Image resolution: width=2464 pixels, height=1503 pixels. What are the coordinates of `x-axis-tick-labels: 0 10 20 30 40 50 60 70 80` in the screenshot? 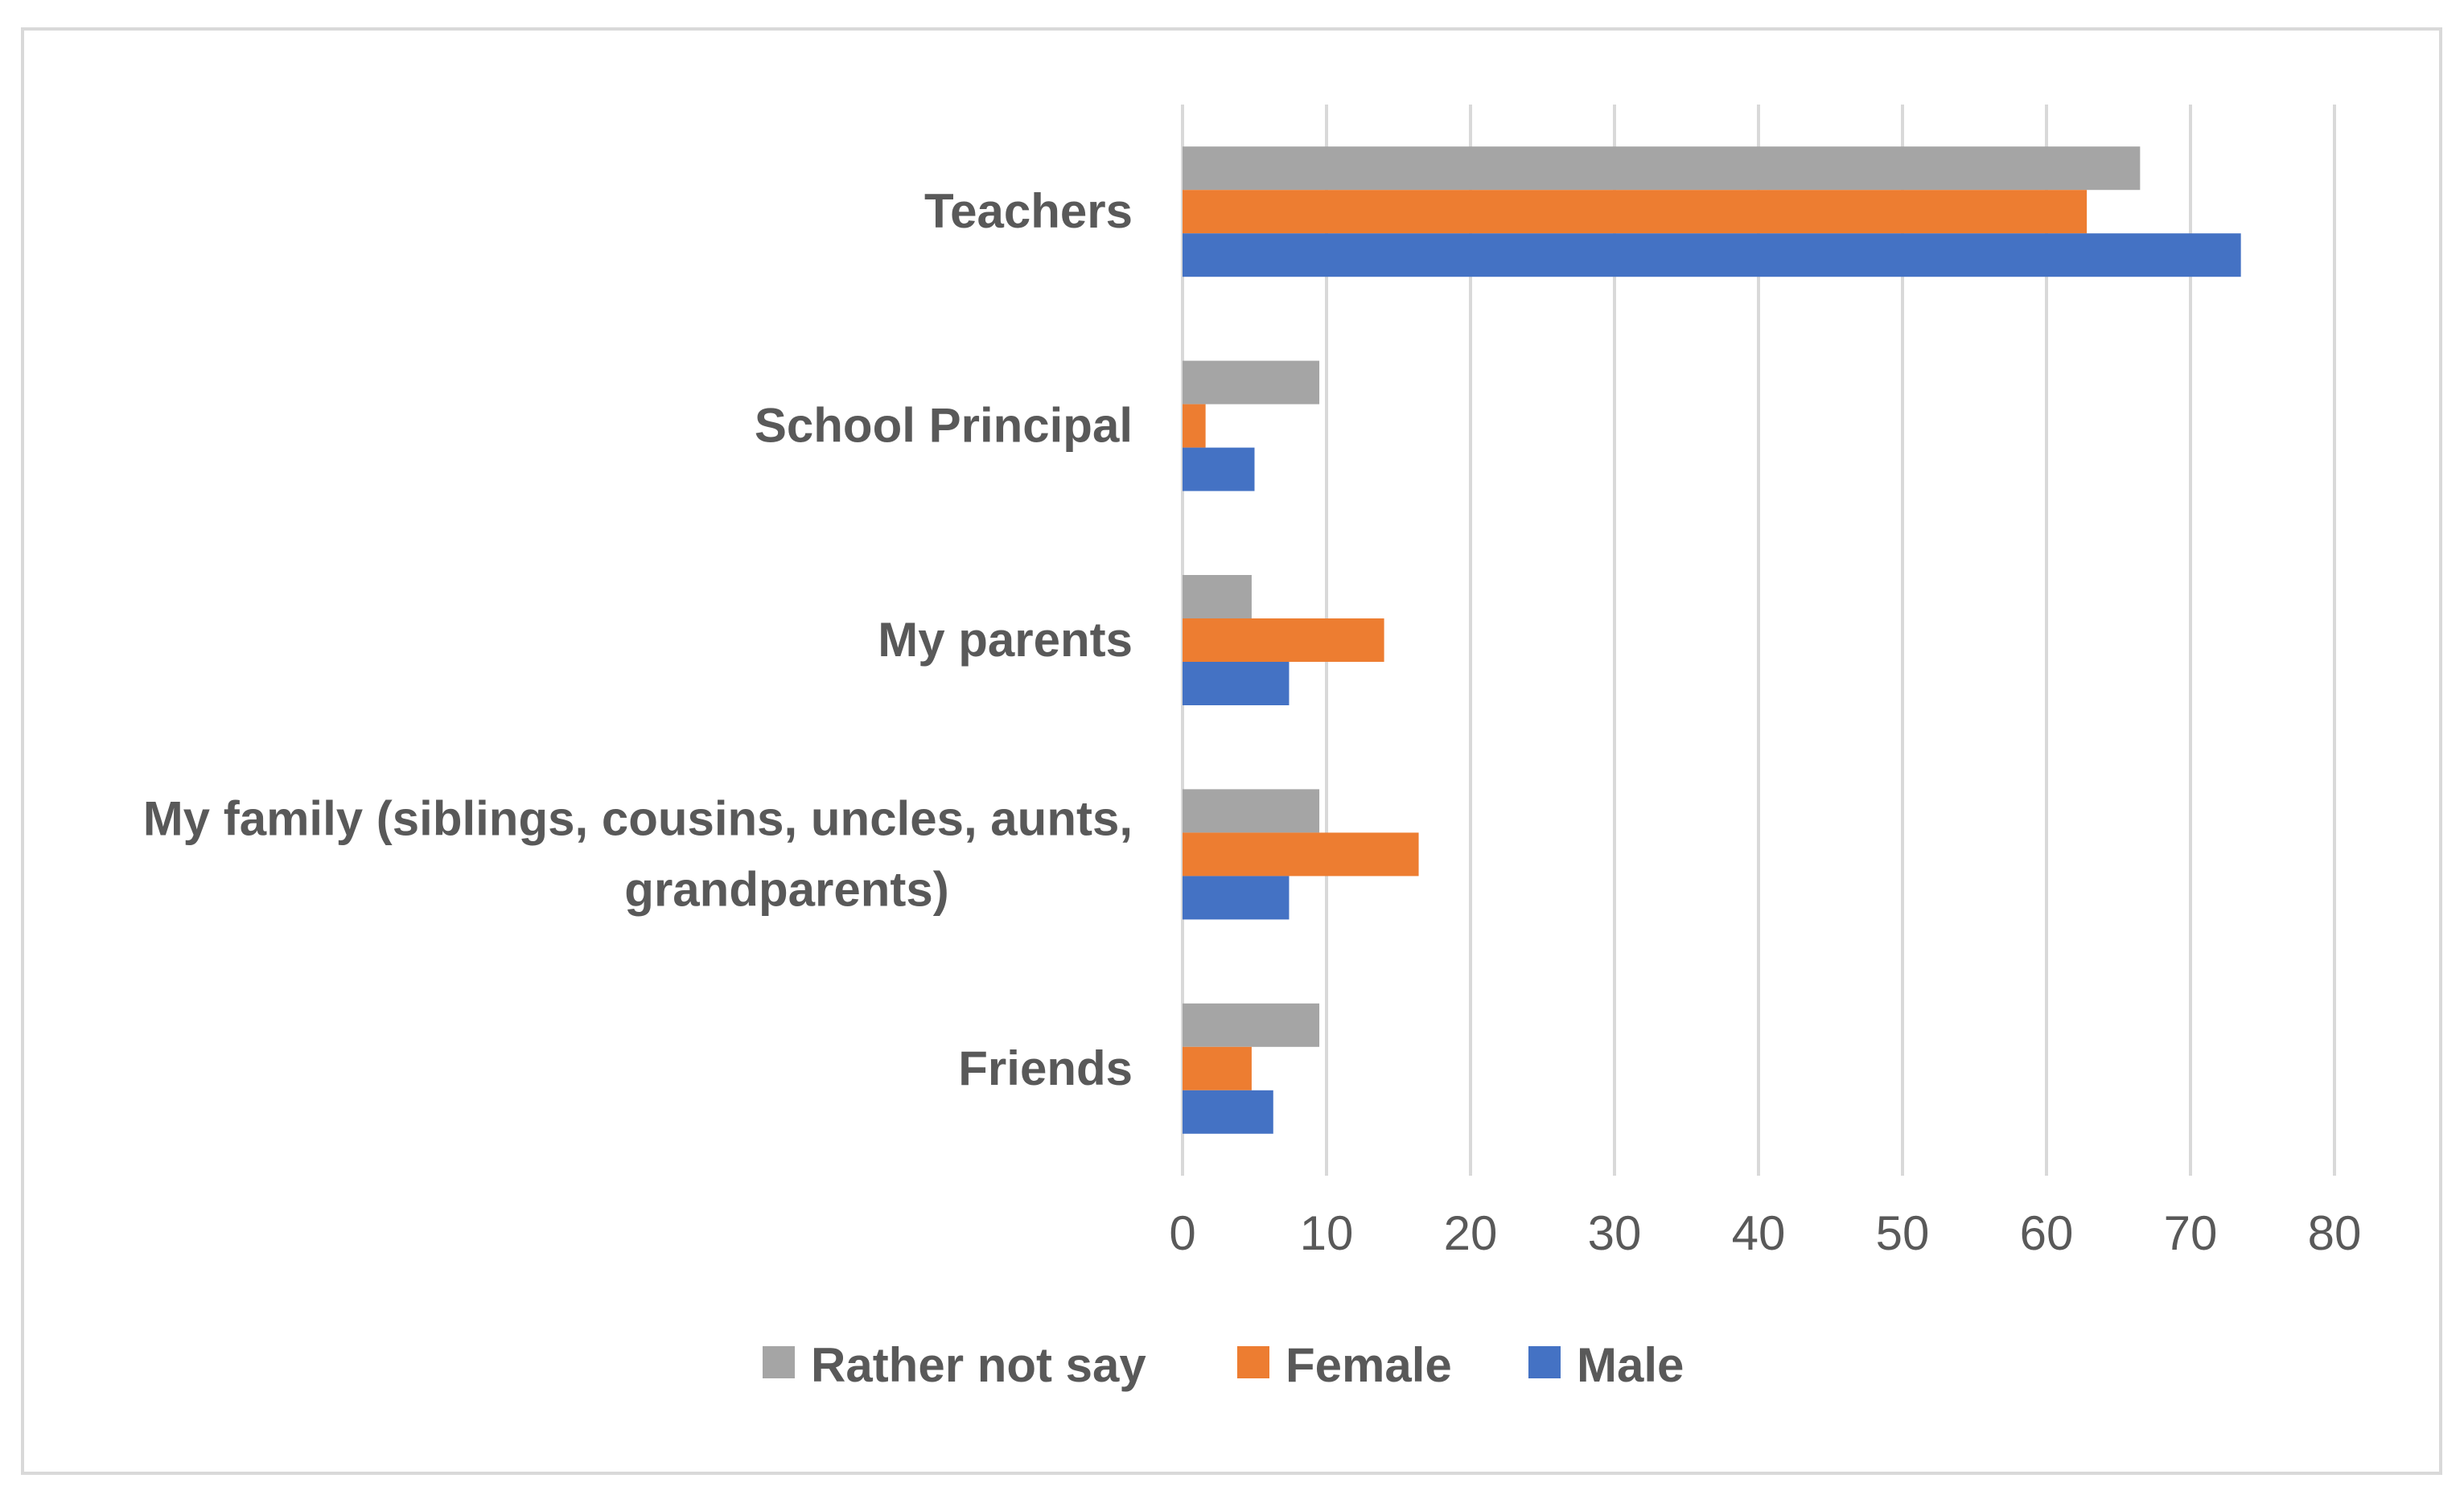 It's located at (1765, 1233).